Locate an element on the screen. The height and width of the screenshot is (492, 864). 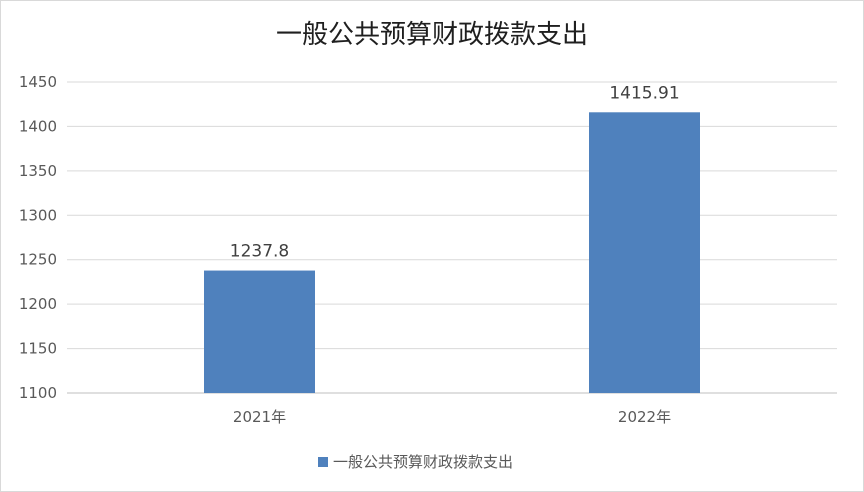
data-label-2: 1415.91 is located at coordinates (644, 93).